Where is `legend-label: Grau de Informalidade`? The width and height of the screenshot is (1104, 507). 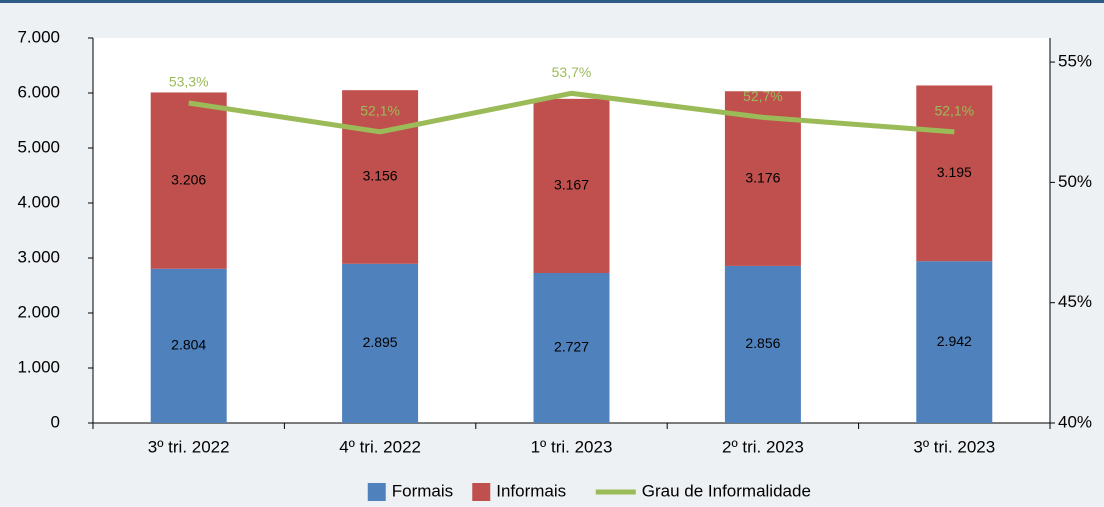 legend-label: Grau de Informalidade is located at coordinates (726, 490).